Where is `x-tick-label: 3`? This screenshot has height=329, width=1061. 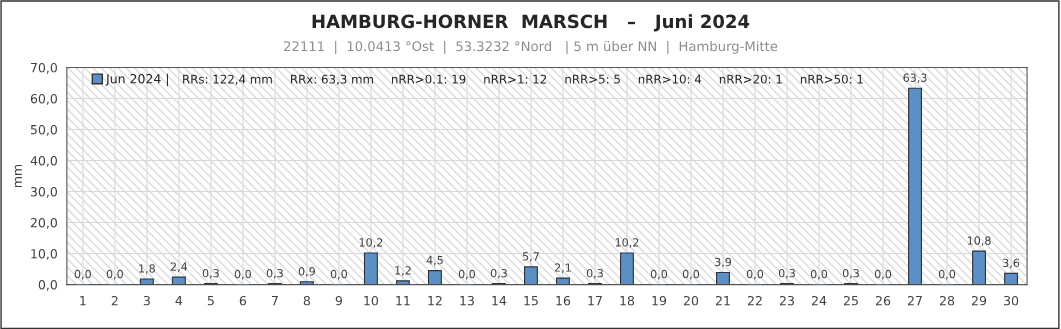 x-tick-label: 3 is located at coordinates (146, 300).